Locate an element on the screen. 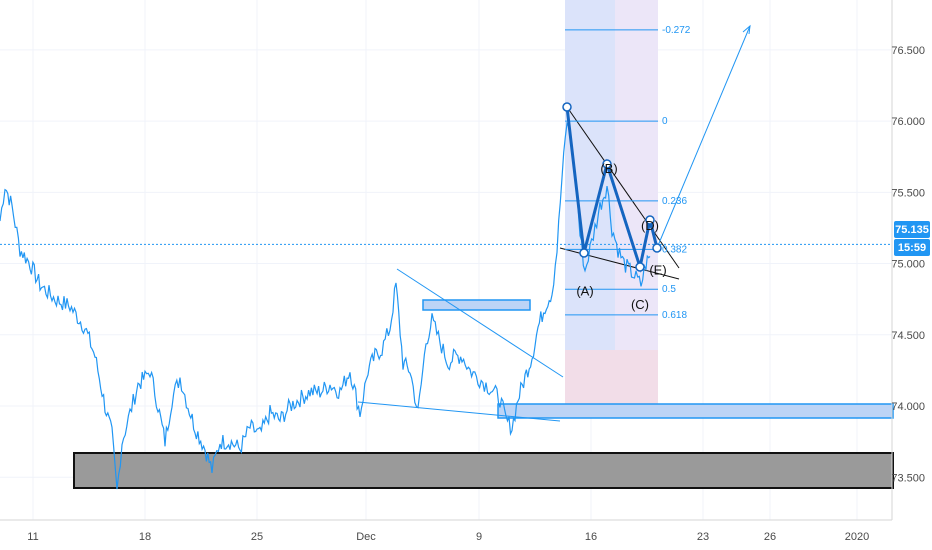 This screenshot has height=550, width=932. x-tick-label: 25 is located at coordinates (257, 537).